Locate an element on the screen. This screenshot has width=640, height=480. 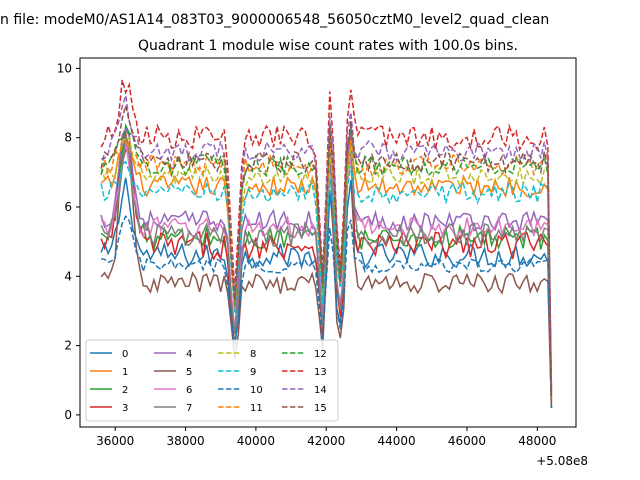
legend-label-2: 2 is located at coordinates (125, 390).